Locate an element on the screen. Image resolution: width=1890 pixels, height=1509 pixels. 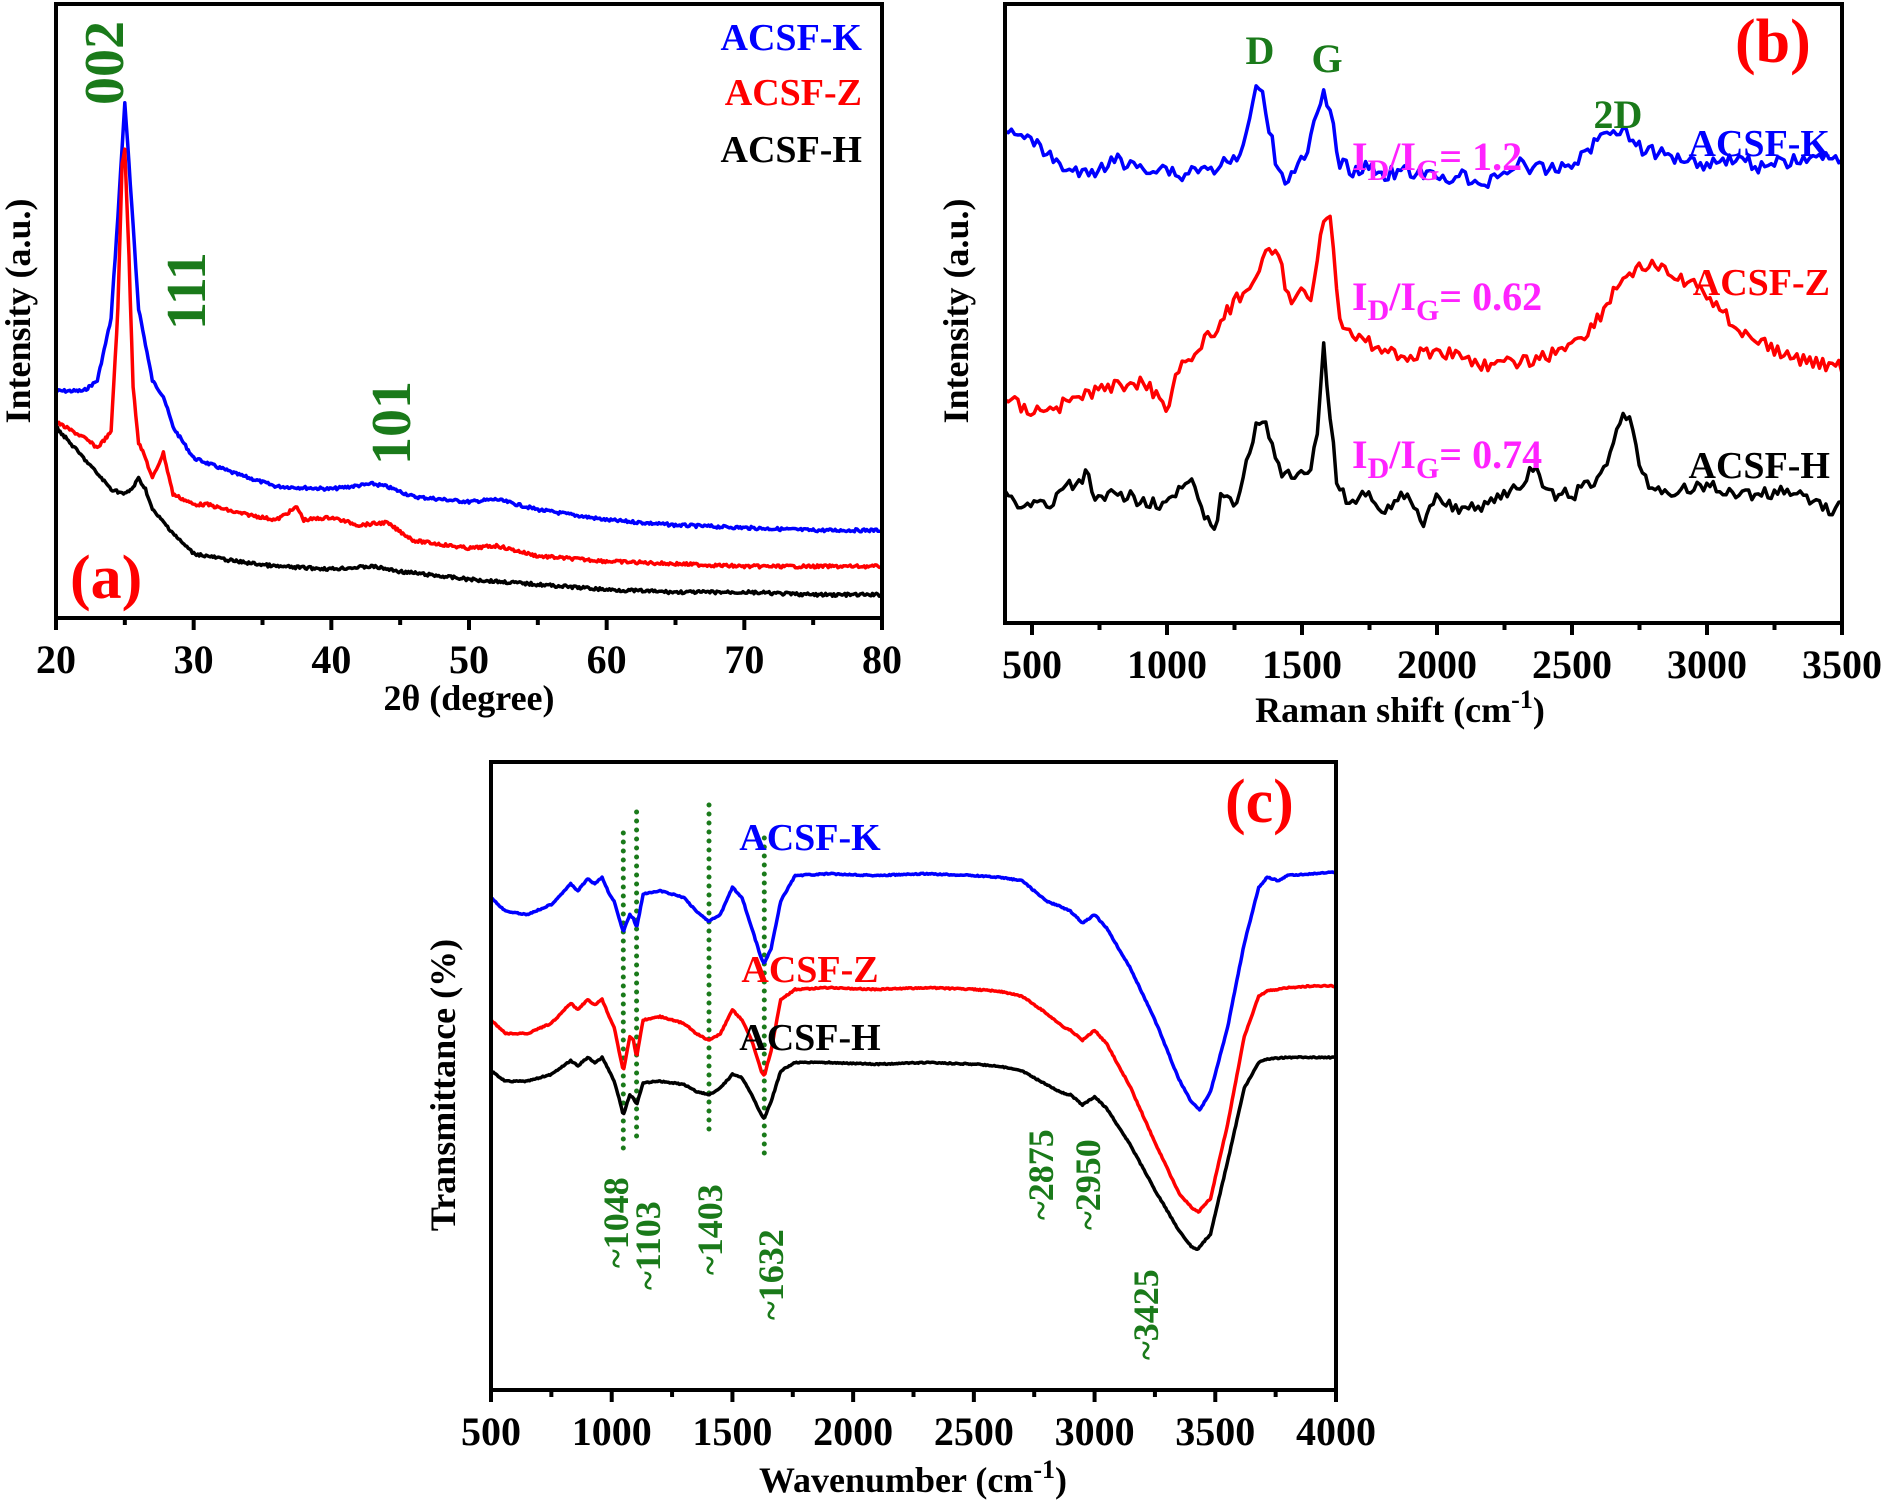
panel-a-x-tick-label: 70 is located at coordinates (744, 659).